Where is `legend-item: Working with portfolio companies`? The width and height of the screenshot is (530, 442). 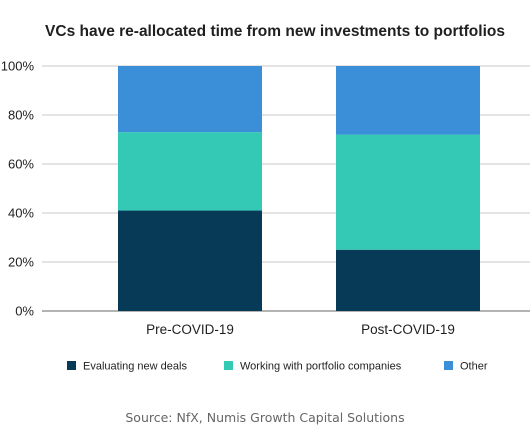
legend-item: Working with portfolio companies is located at coordinates (313, 367).